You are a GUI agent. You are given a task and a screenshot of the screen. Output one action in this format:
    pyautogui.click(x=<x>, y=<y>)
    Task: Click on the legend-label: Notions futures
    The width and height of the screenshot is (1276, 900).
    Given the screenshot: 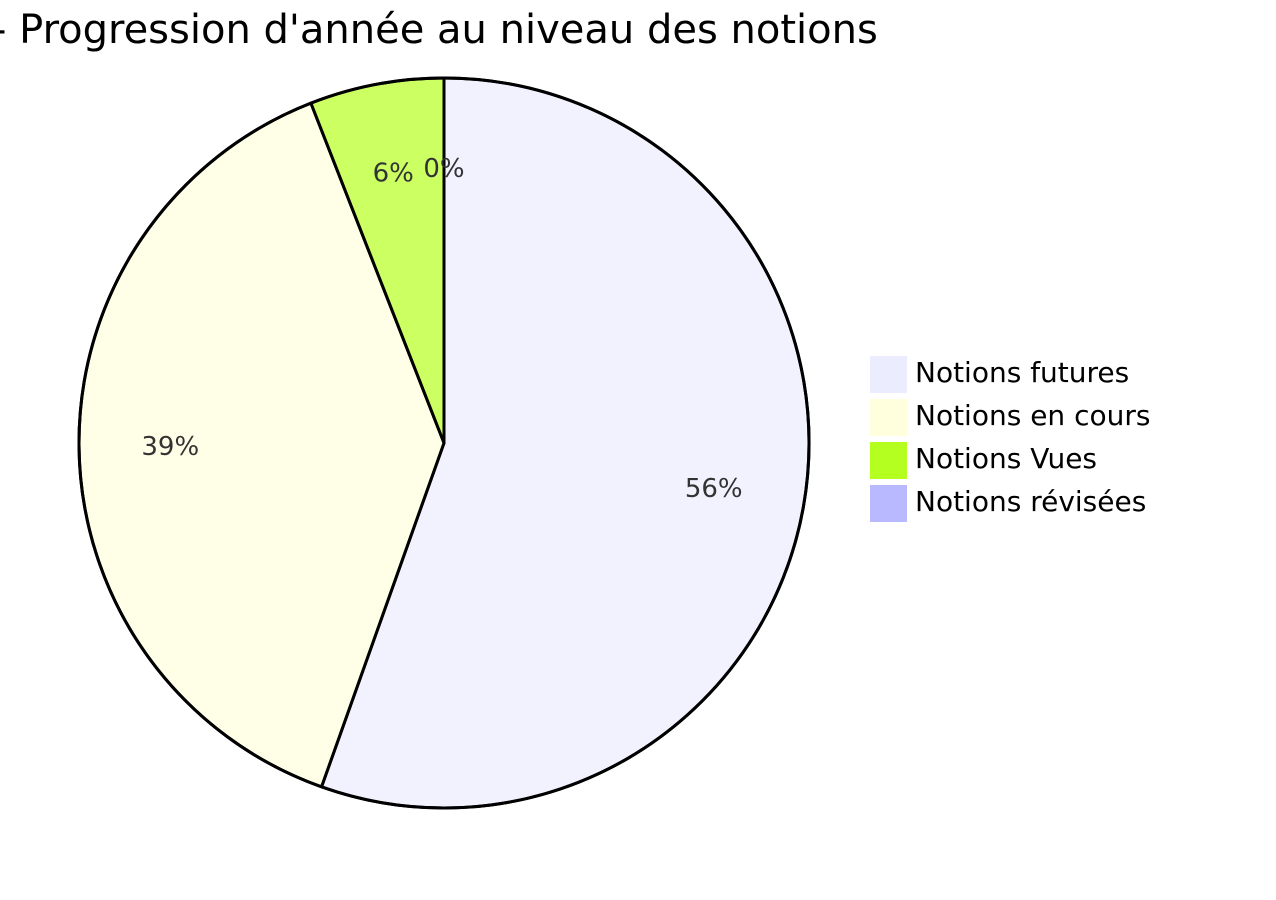 What is the action you would take?
    pyautogui.click(x=1022, y=372)
    